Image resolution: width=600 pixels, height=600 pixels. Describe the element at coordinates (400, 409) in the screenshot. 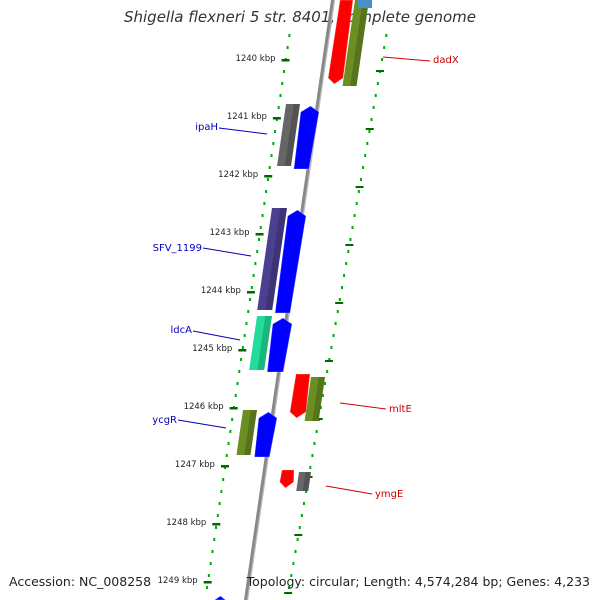

I see `gene-label-mltE: mltE` at that location.